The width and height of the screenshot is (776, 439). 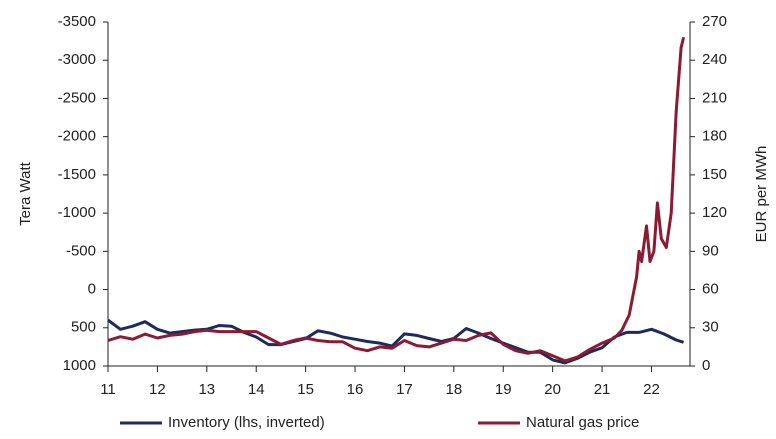 What do you see at coordinates (552, 389) in the screenshot?
I see `x-tick-label: 20` at bounding box center [552, 389].